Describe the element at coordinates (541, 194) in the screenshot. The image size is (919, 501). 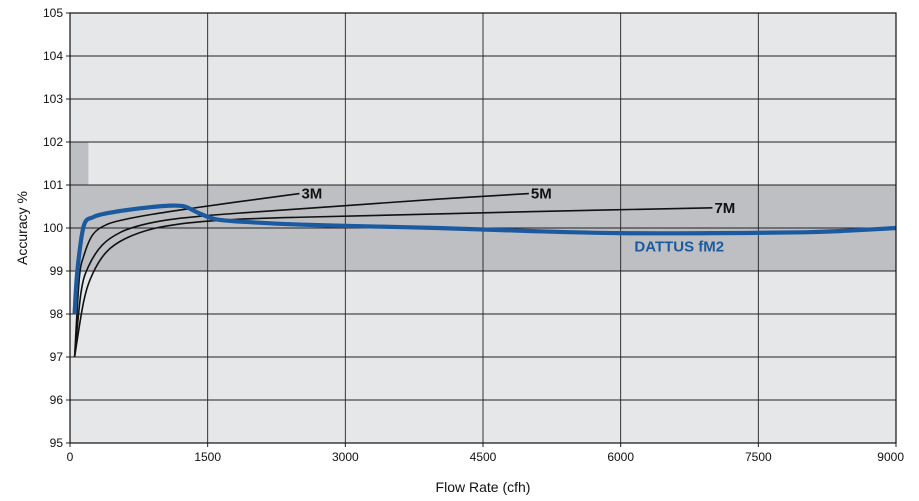
I see `annotation-5m: 5M` at that location.